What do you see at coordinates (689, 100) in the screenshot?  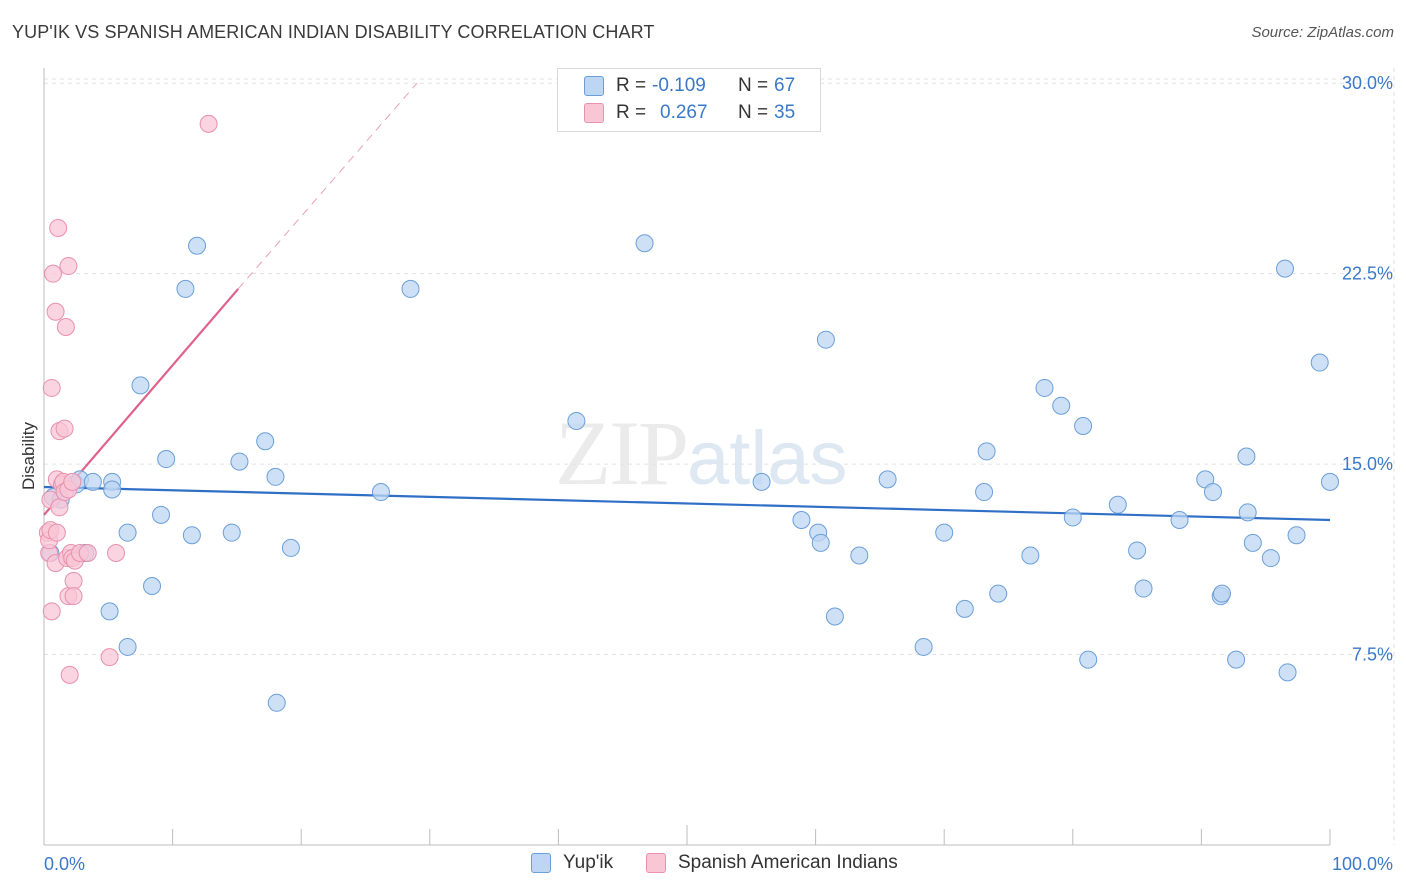 I see `stats-legend: R = -0.109 N = 67 R = 0.267 N = 35` at bounding box center [689, 100].